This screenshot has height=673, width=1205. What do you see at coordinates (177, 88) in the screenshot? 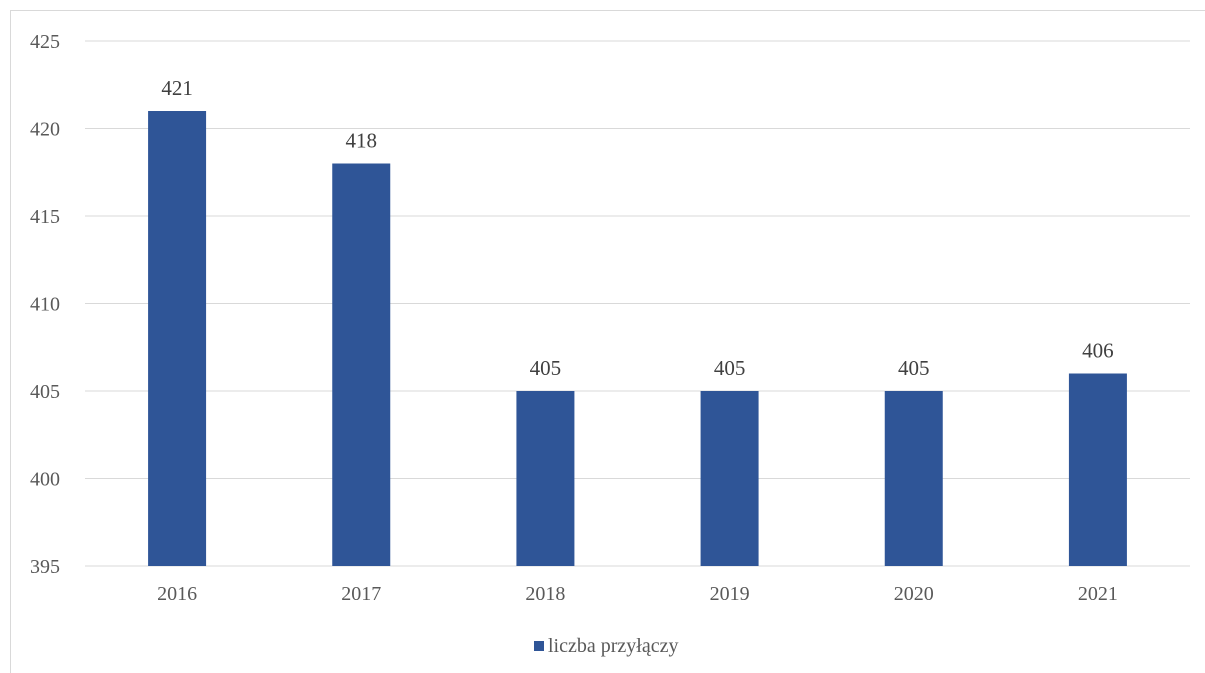
I see `data-label: 421` at bounding box center [177, 88].